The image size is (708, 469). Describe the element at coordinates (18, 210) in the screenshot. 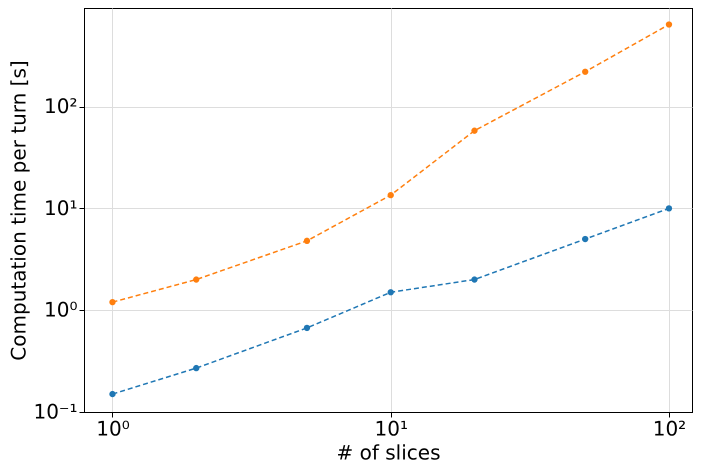

I see `y-axis-title: Computation time per turn [s]` at that location.